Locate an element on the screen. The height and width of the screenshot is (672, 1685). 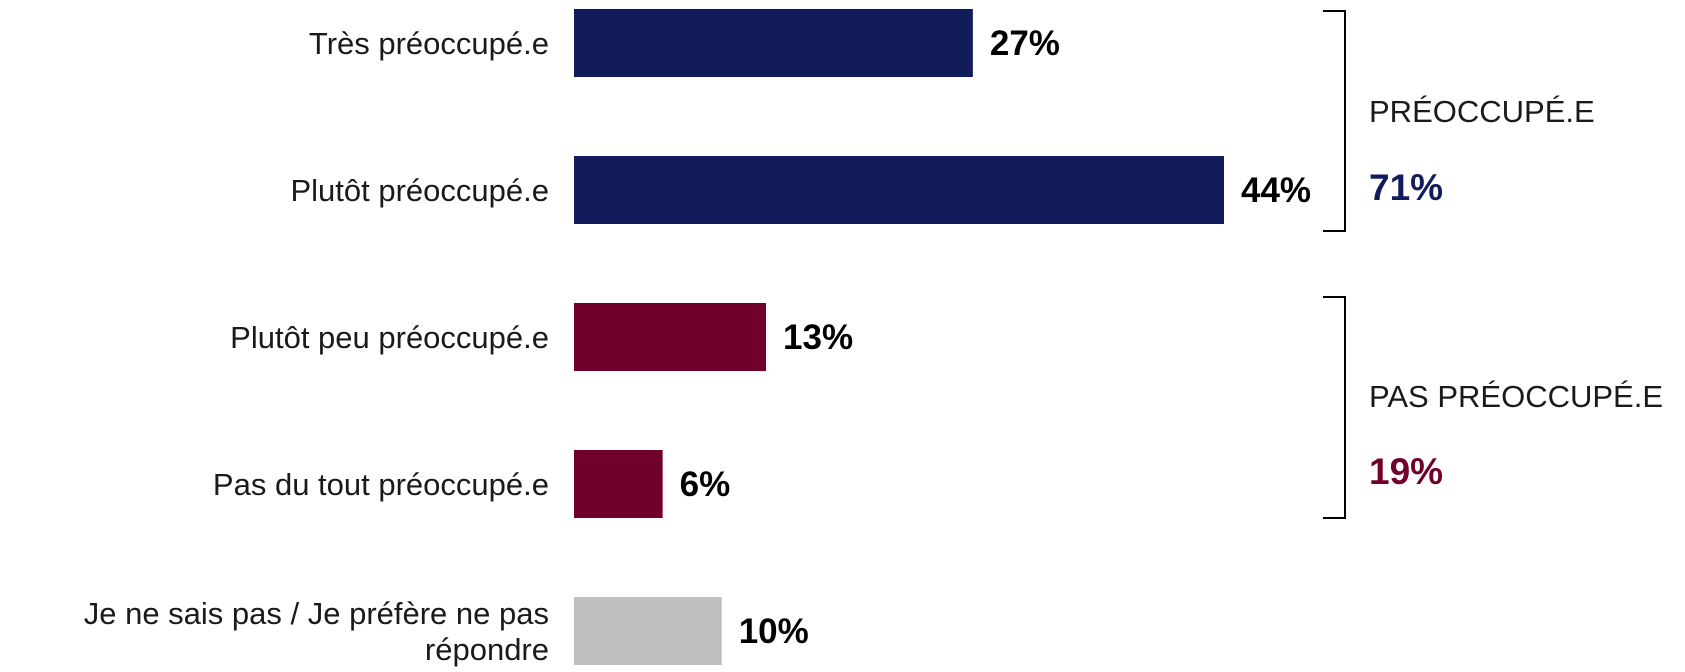
value-label-0: 27% is located at coordinates (1025, 43).